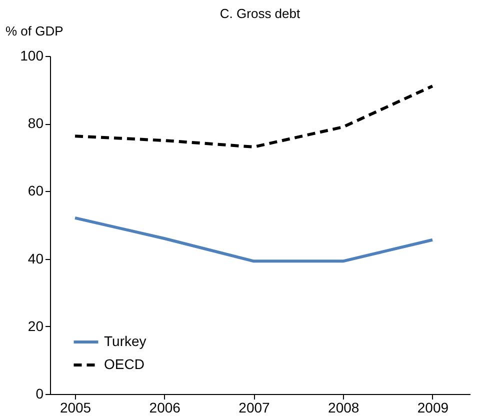  What do you see at coordinates (36, 190) in the screenshot?
I see `y-tick-label: 60` at bounding box center [36, 190].